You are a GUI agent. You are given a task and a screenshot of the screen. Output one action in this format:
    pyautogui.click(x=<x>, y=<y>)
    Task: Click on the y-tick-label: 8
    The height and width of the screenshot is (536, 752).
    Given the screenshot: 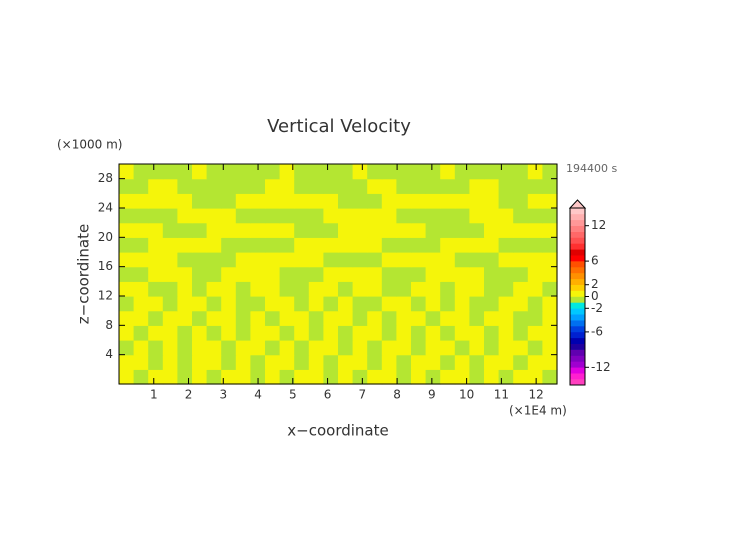 What is the action you would take?
    pyautogui.click(x=109, y=325)
    